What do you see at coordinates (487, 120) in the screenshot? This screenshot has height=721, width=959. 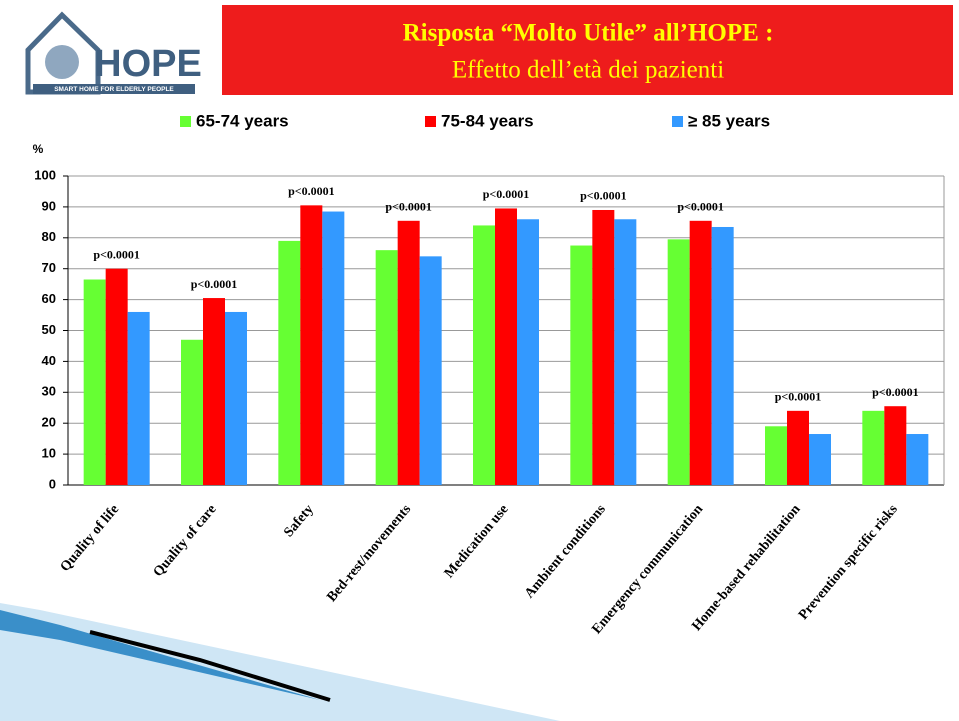 I see `legend-label: 75-84 years` at bounding box center [487, 120].